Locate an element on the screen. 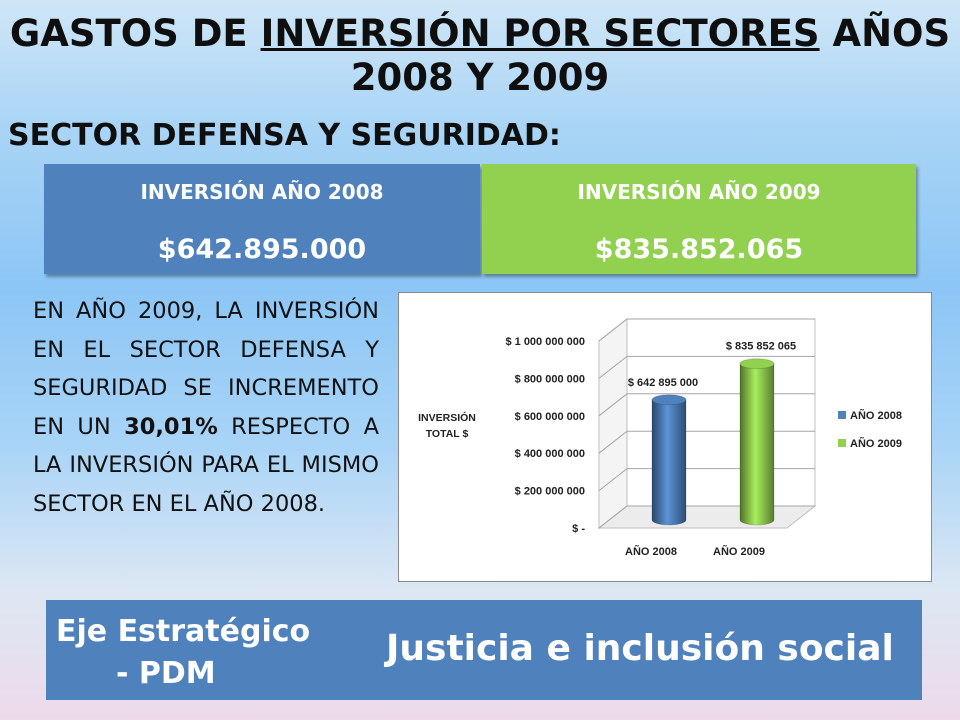  y-axis-label-line1: INVERSIÓN is located at coordinates (447, 417).